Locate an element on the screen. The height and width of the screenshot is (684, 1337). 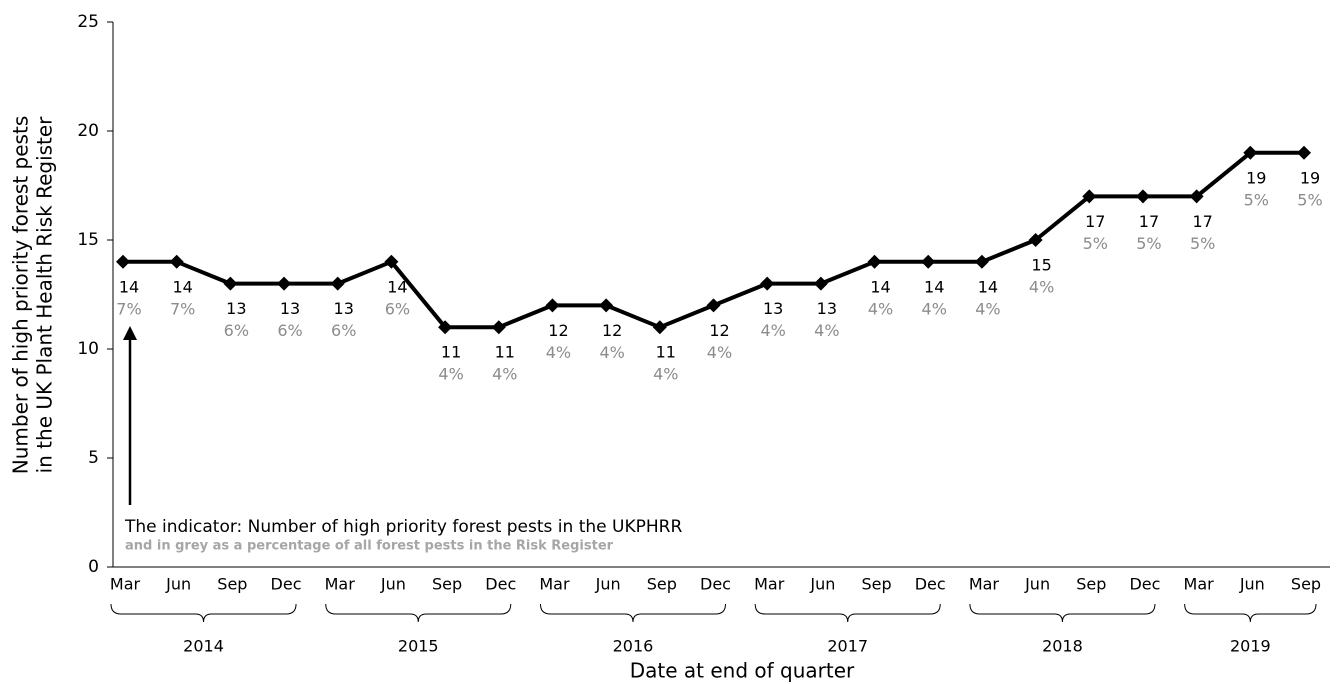
year-label: 2019 is located at coordinates (1250, 646).